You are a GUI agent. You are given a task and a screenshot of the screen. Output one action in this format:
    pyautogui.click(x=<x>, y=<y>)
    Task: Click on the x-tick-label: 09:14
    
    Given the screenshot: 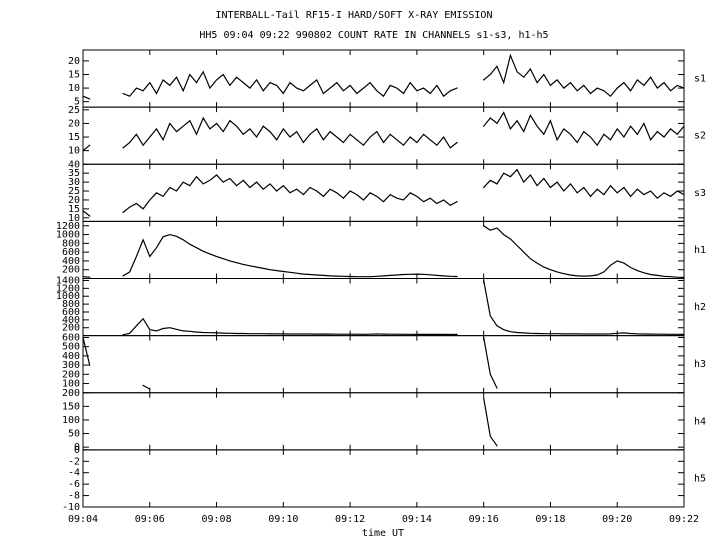 What is the action you would take?
    pyautogui.click(x=417, y=519)
    